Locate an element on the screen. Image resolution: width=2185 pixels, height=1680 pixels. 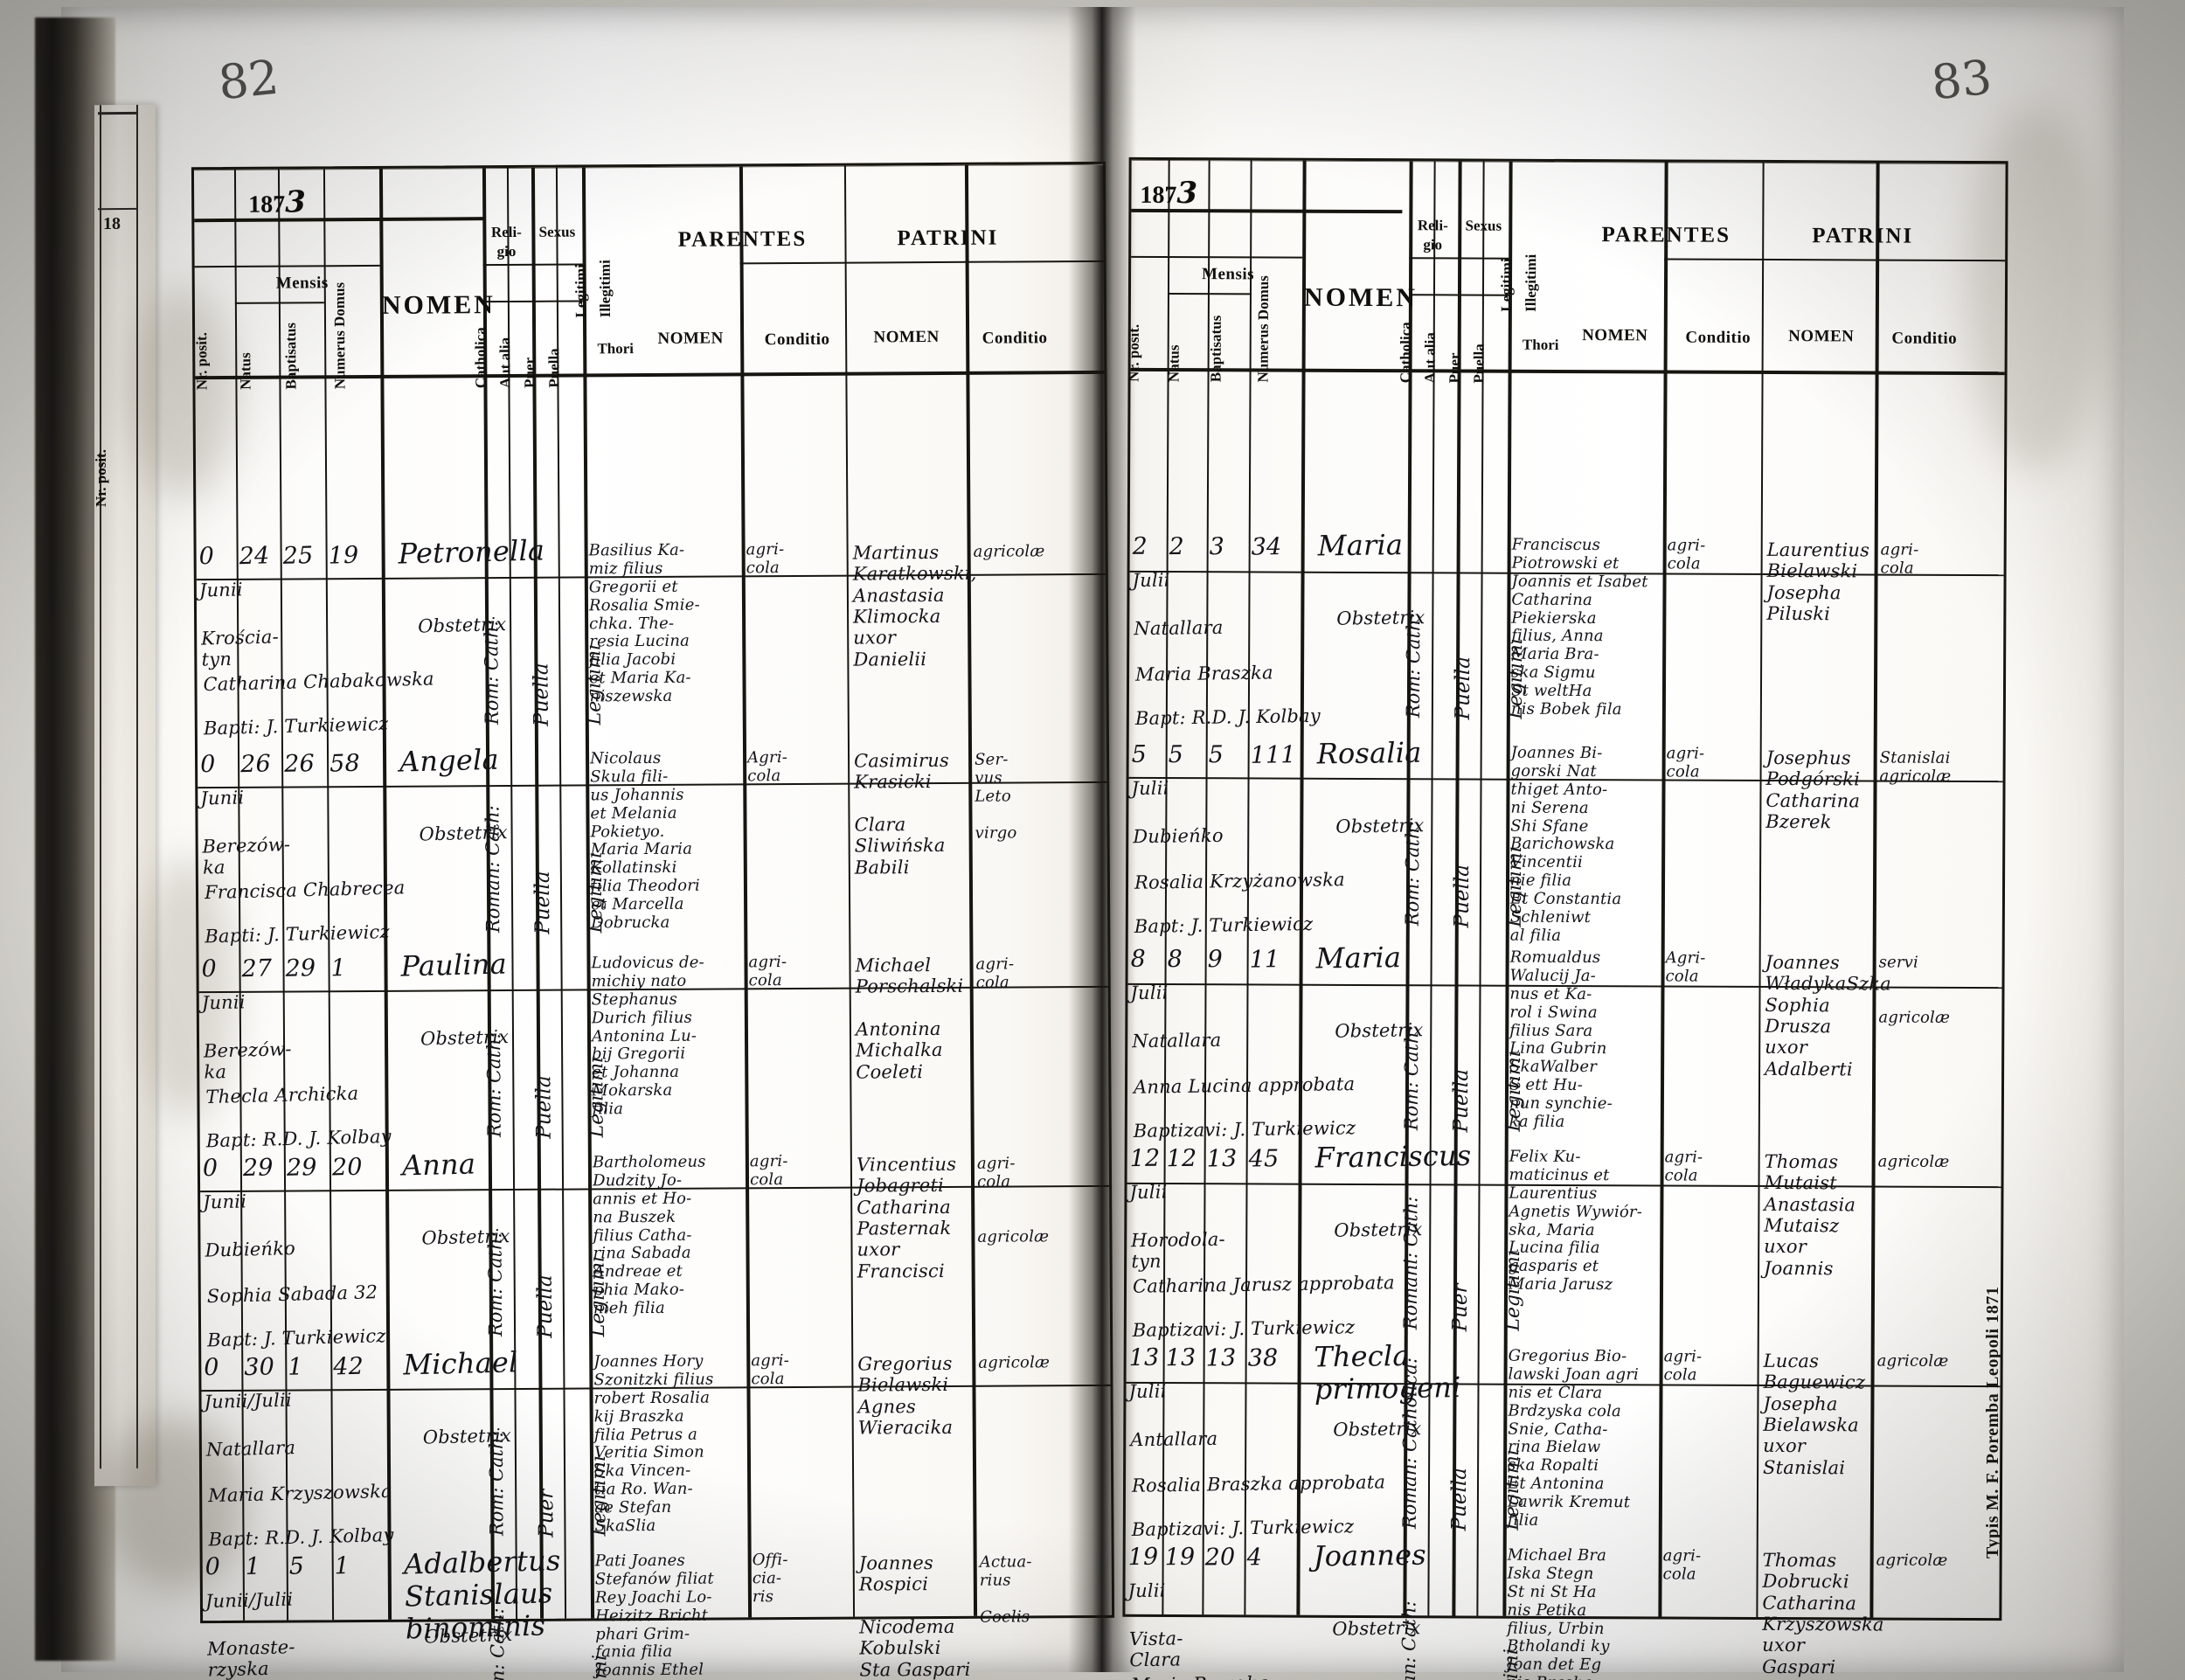
cell-baptisatus: 20 is located at coordinates (1220, 1557).